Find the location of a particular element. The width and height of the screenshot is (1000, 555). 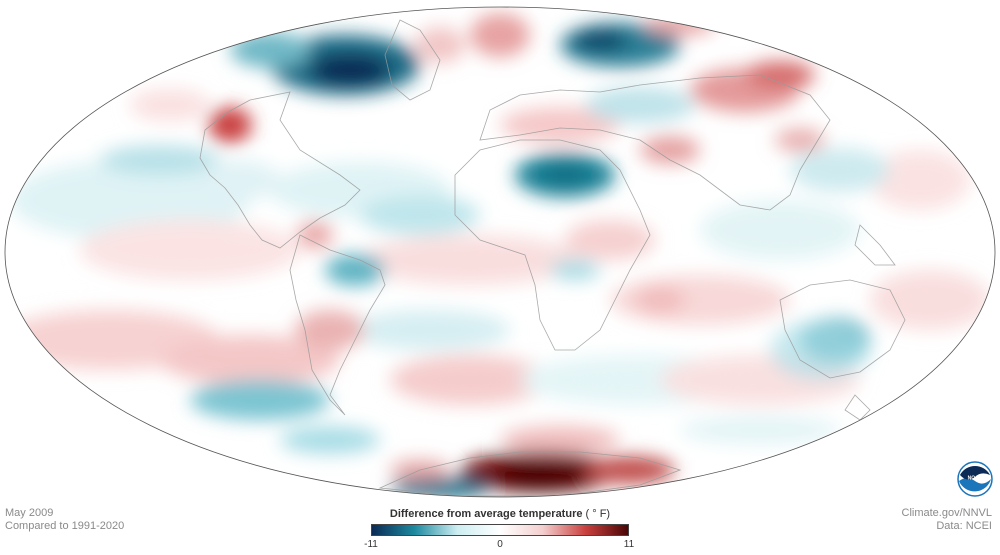

credit-site: Climate.gov/NNVL is located at coordinates (946, 513).